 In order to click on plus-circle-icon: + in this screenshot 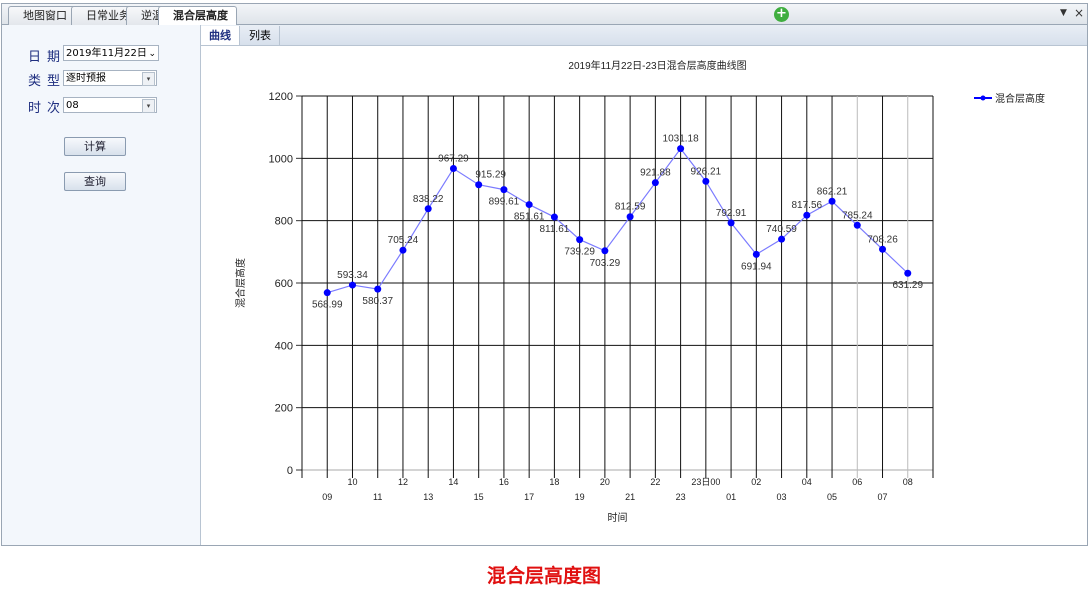, I will do `click(781, 14)`.